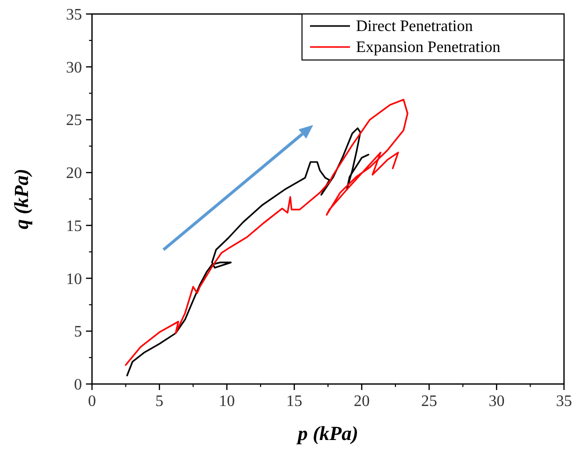 The image size is (575, 460). What do you see at coordinates (74, 15) in the screenshot?
I see `y-tick-label: 35` at bounding box center [74, 15].